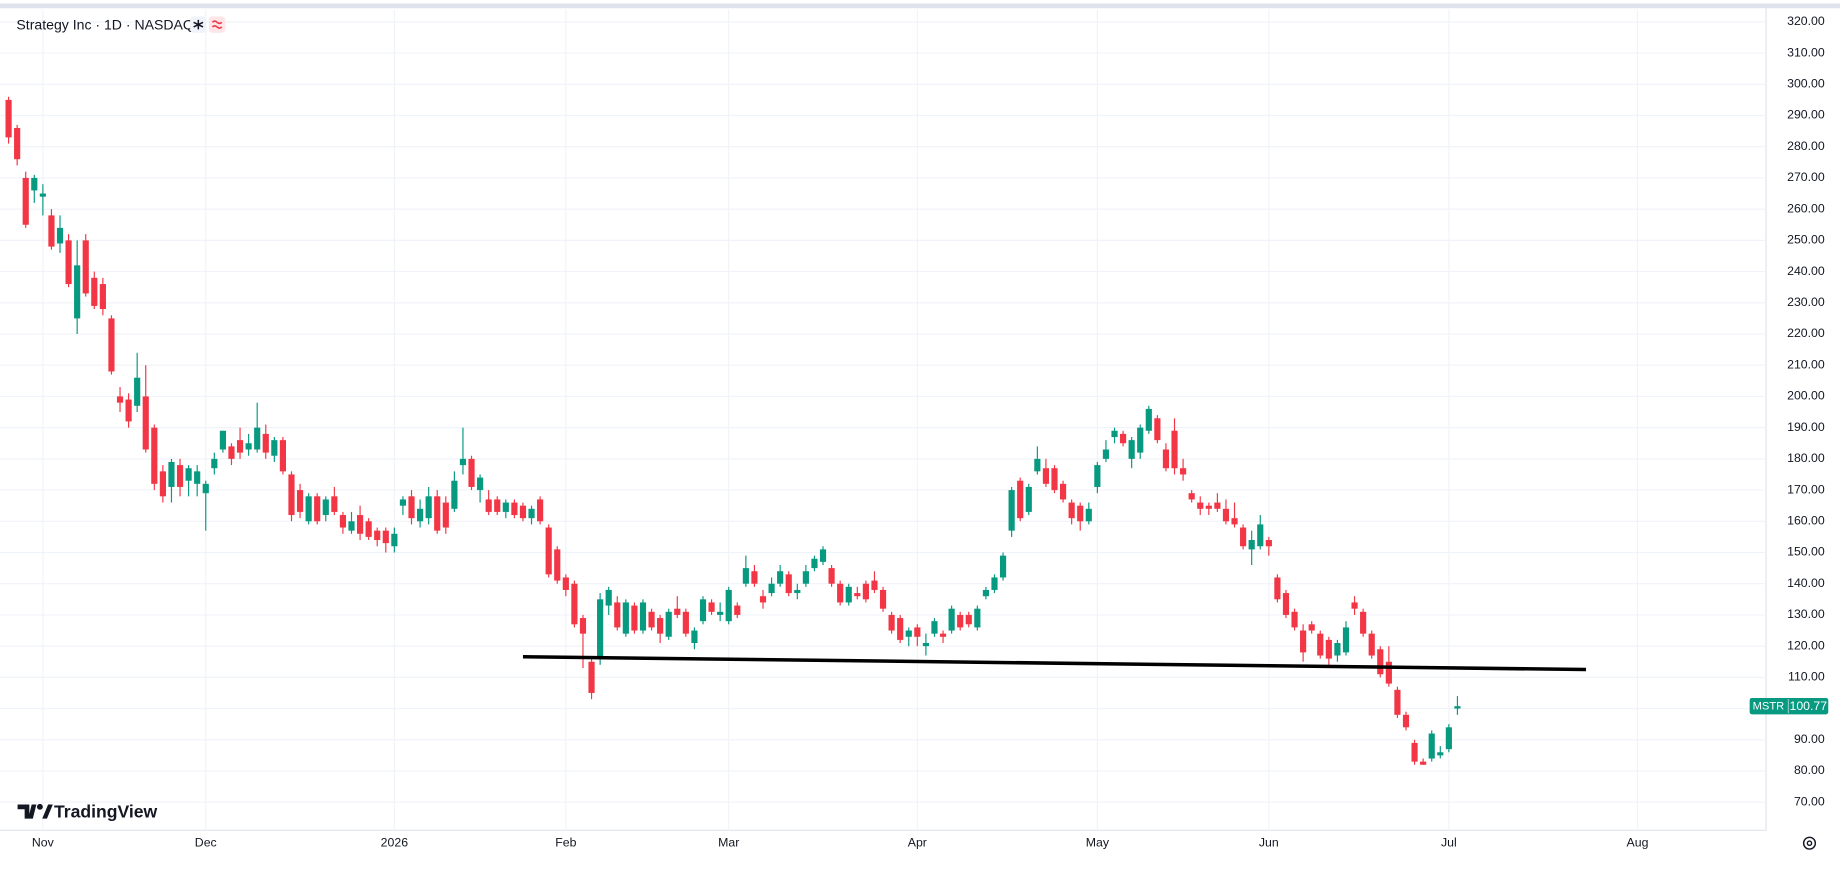 Image resolution: width=1840 pixels, height=869 pixels. I want to click on y-tick-label: 120.00, so click(1806, 645).